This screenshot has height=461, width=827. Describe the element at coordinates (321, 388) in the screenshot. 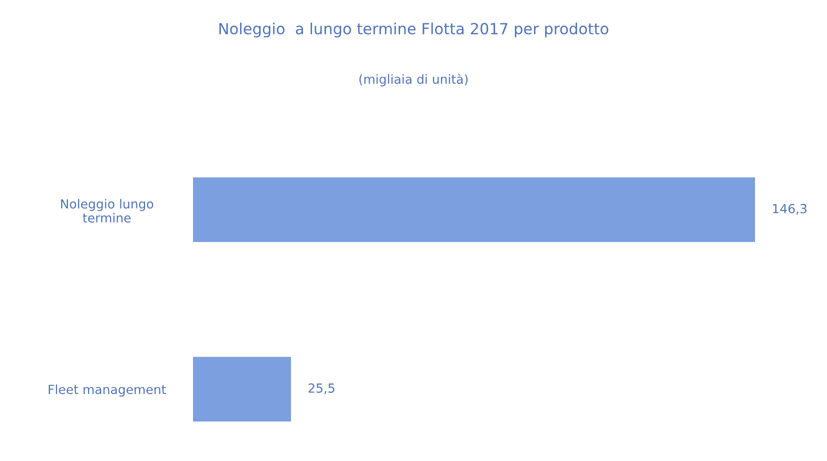

I see `data-label: 25,5` at that location.